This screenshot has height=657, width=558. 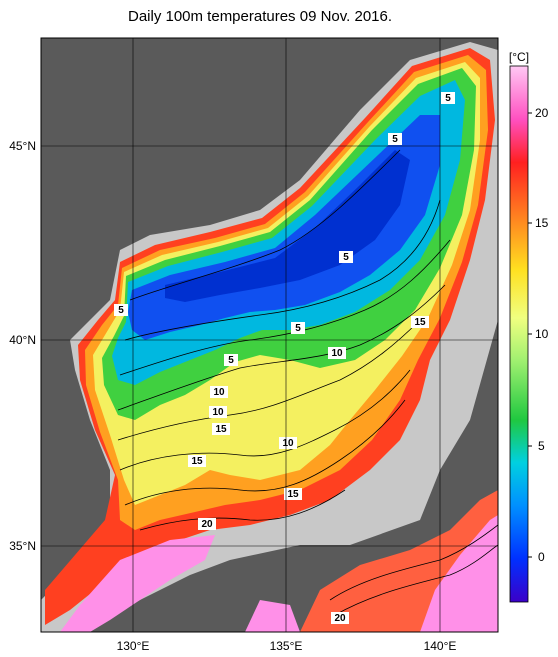 I want to click on contour-label-10c: 10, so click(x=218, y=412).